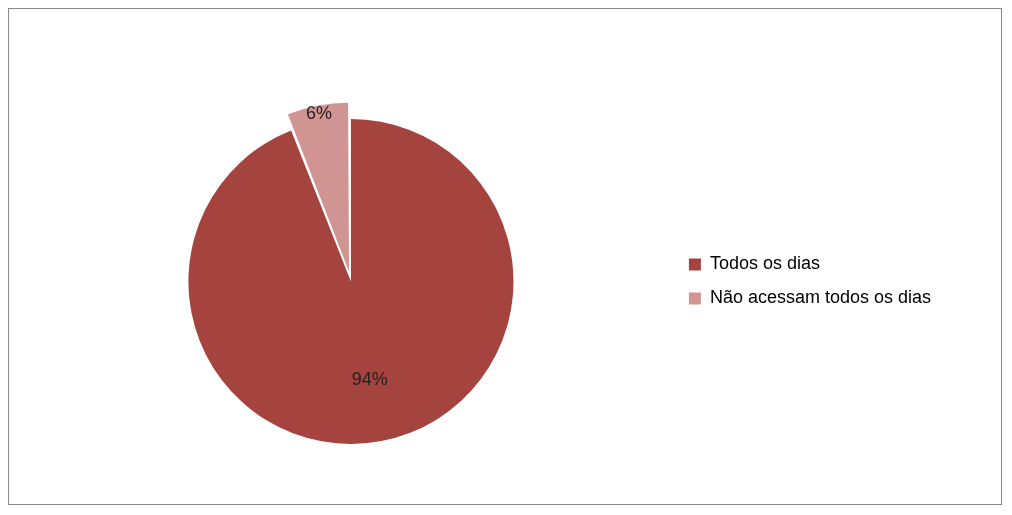 This screenshot has height=515, width=1012. Describe the element at coordinates (369, 379) in the screenshot. I see `data-label: 94%` at that location.